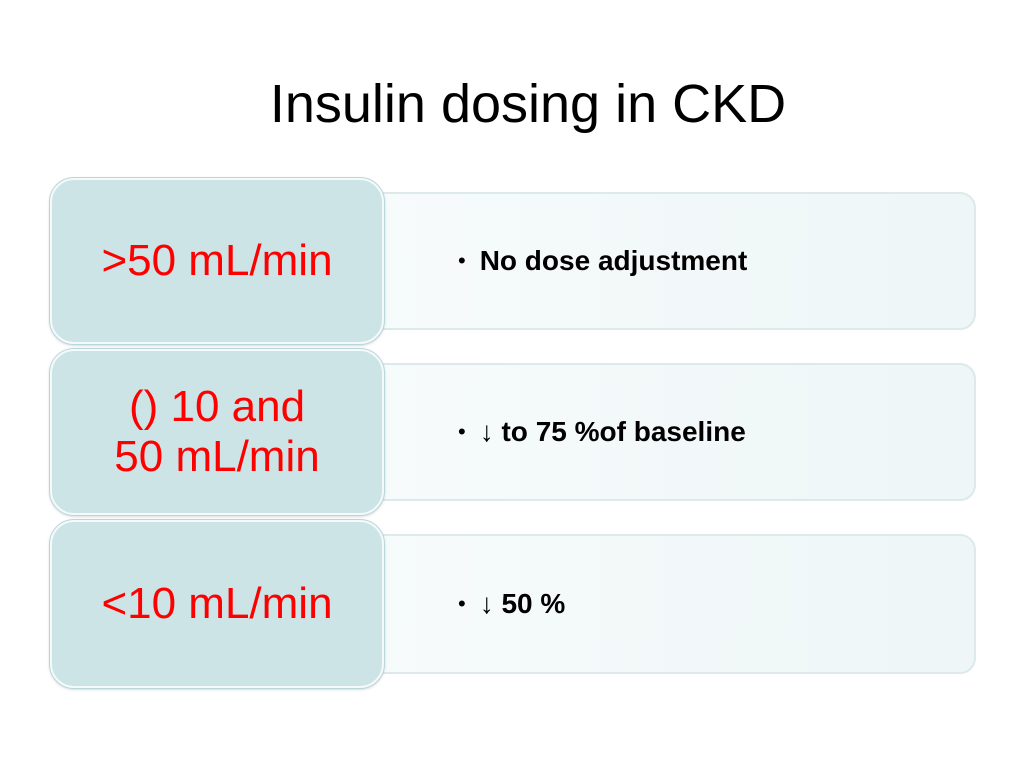 The image size is (1024, 768). Describe the element at coordinates (613, 260) in the screenshot. I see `recommendation-text: No dose adjustment` at that location.